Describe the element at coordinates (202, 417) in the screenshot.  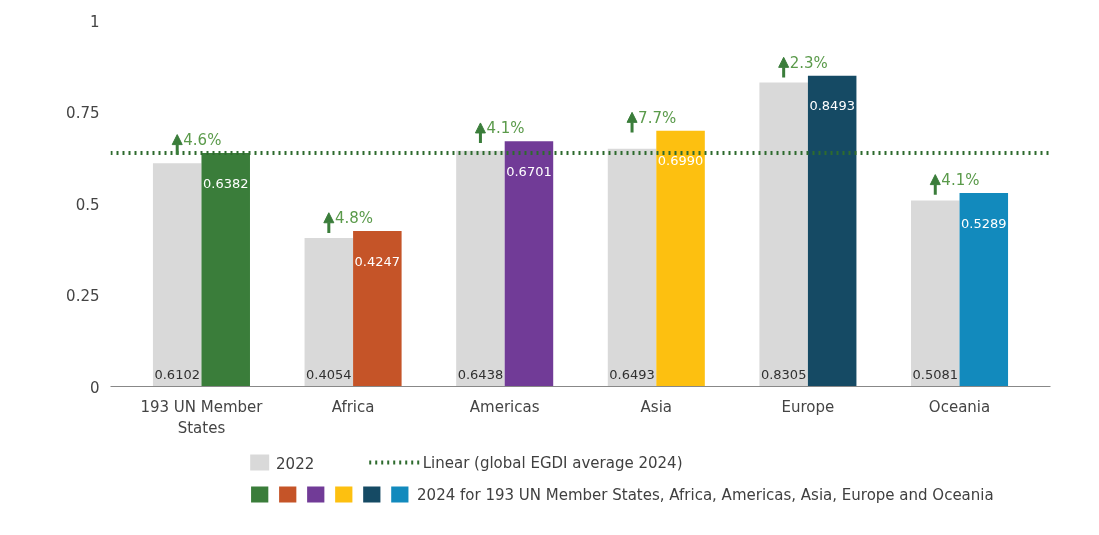
I see `x-tick-label: 193 UN Member States` at that location.